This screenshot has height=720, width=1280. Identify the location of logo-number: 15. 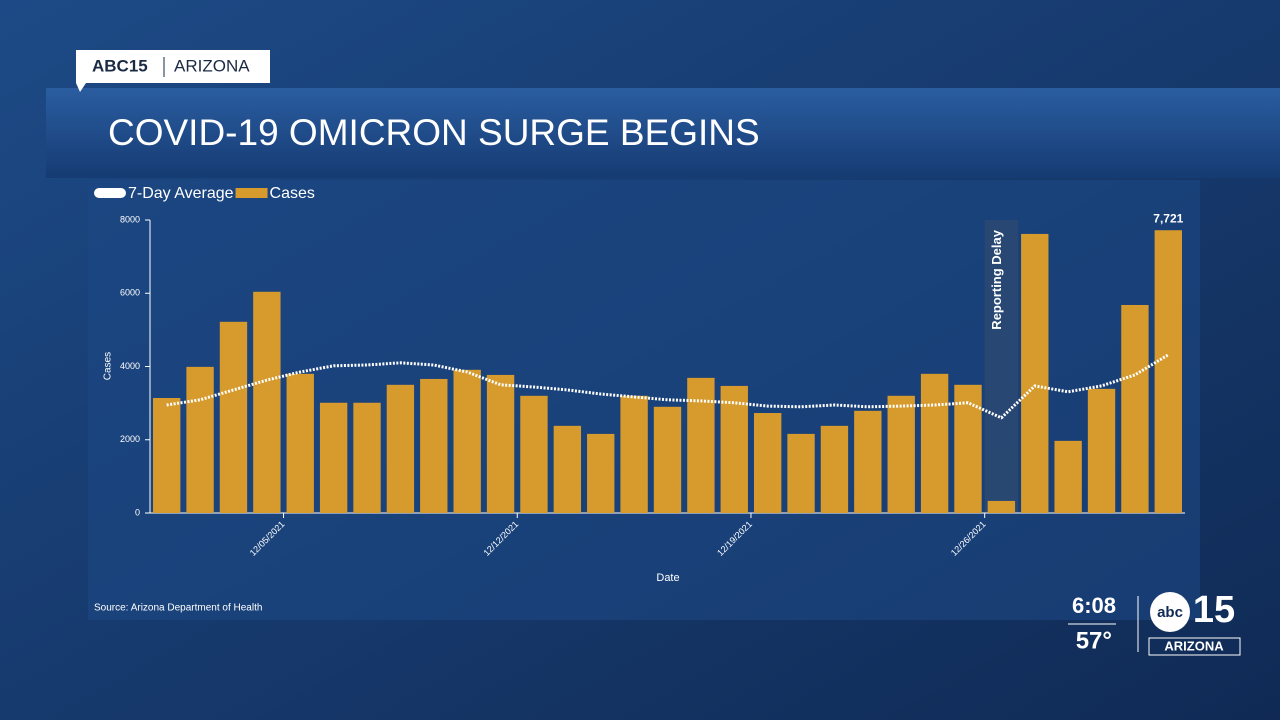
(1214, 610).